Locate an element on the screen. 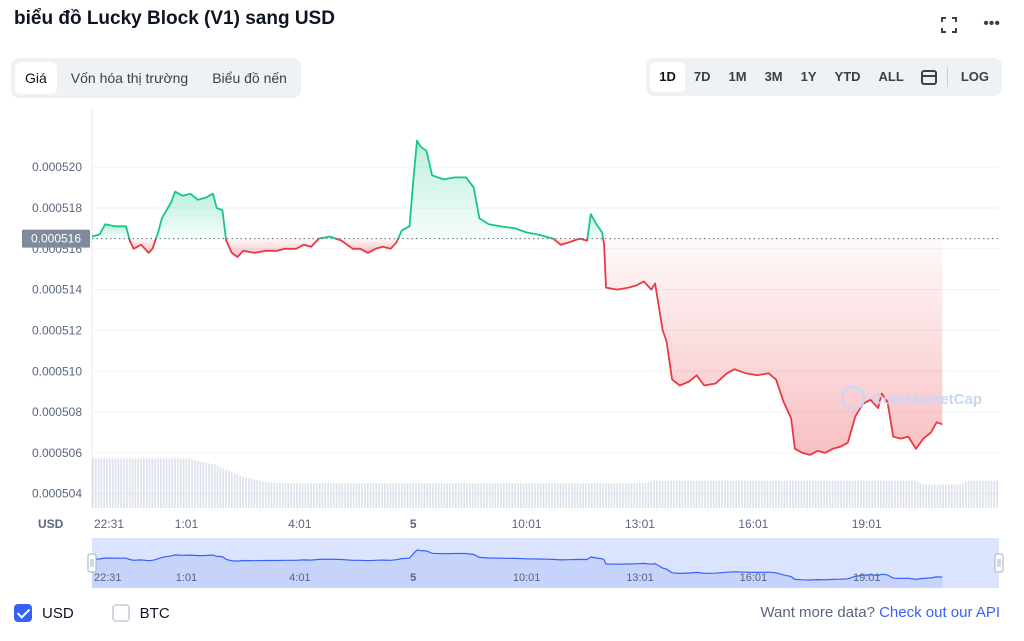 The width and height of the screenshot is (1024, 641). navigator-left-handle is located at coordinates (92, 563).